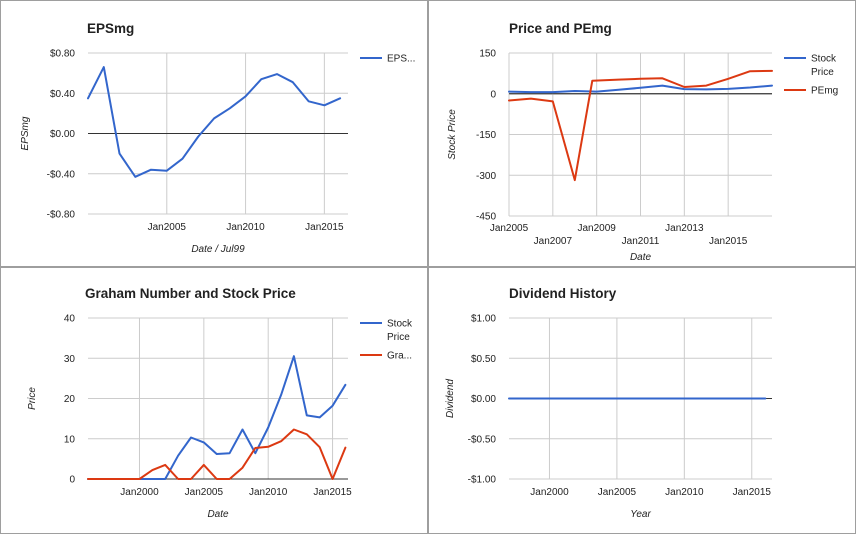  Describe the element at coordinates (70, 319) in the screenshot. I see `y-tick-label: 40` at that location.